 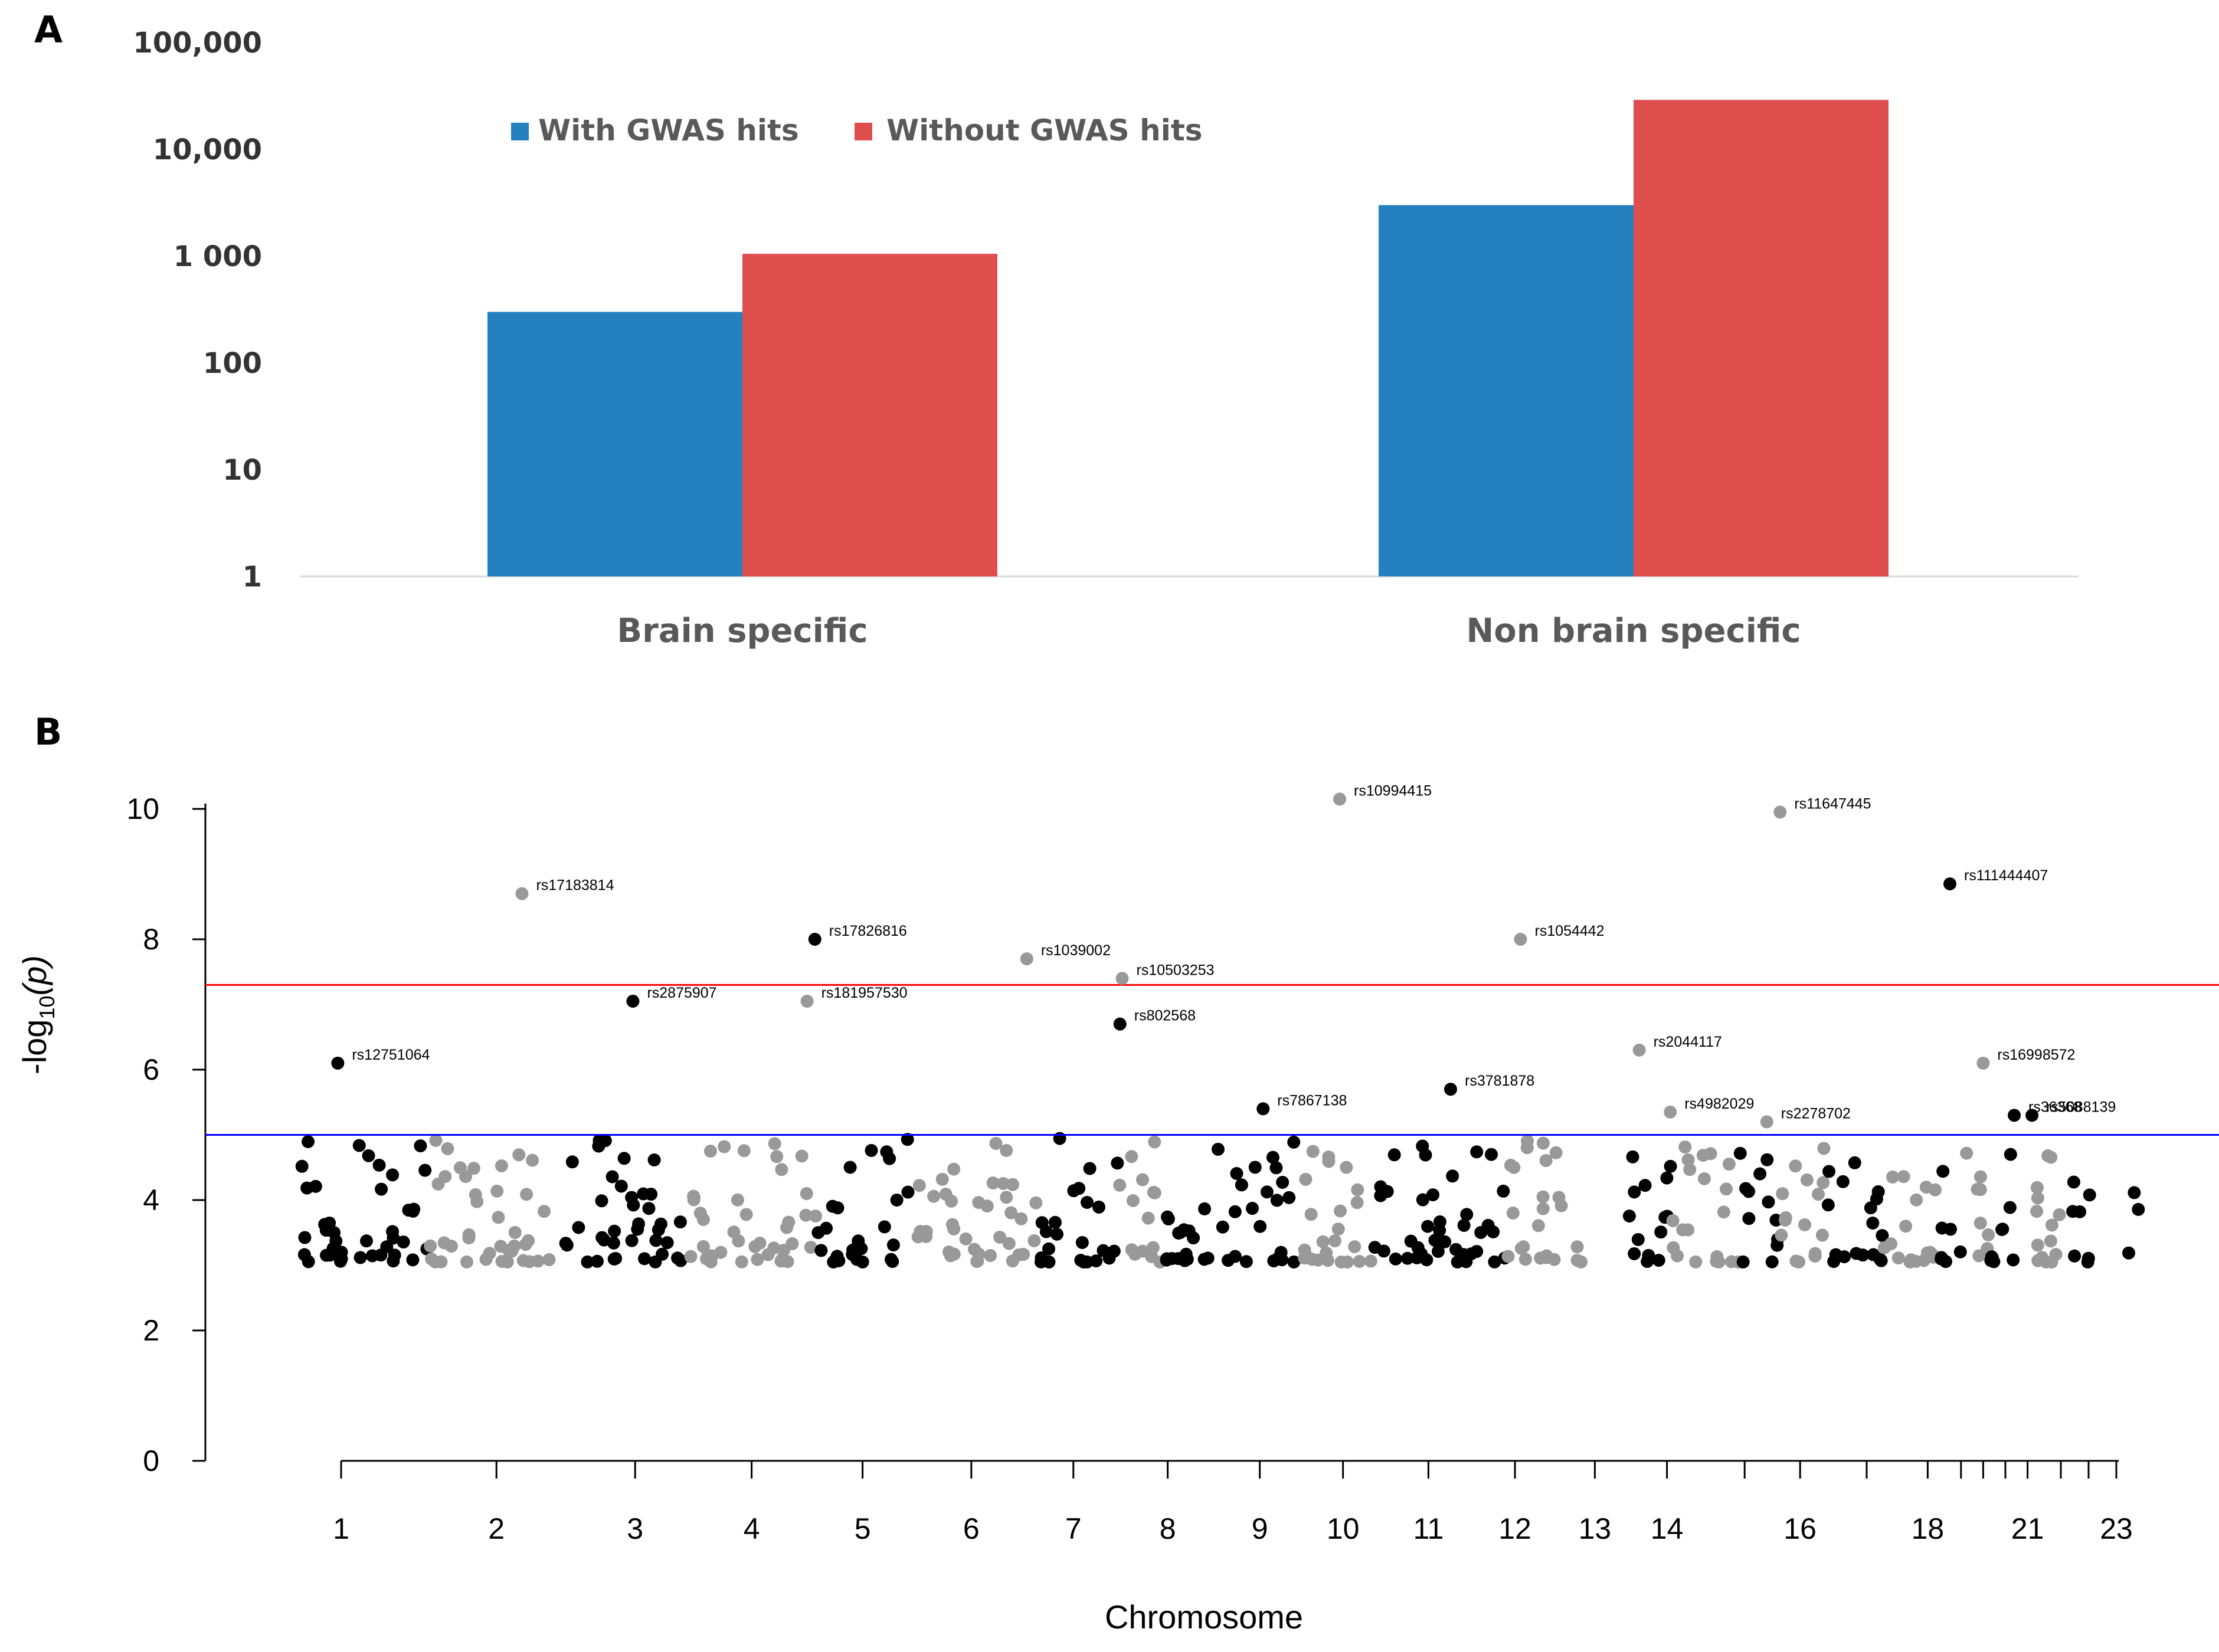 What do you see at coordinates (207, 149) in the screenshot?
I see `panel-a-y-tick-label: 10,000` at bounding box center [207, 149].